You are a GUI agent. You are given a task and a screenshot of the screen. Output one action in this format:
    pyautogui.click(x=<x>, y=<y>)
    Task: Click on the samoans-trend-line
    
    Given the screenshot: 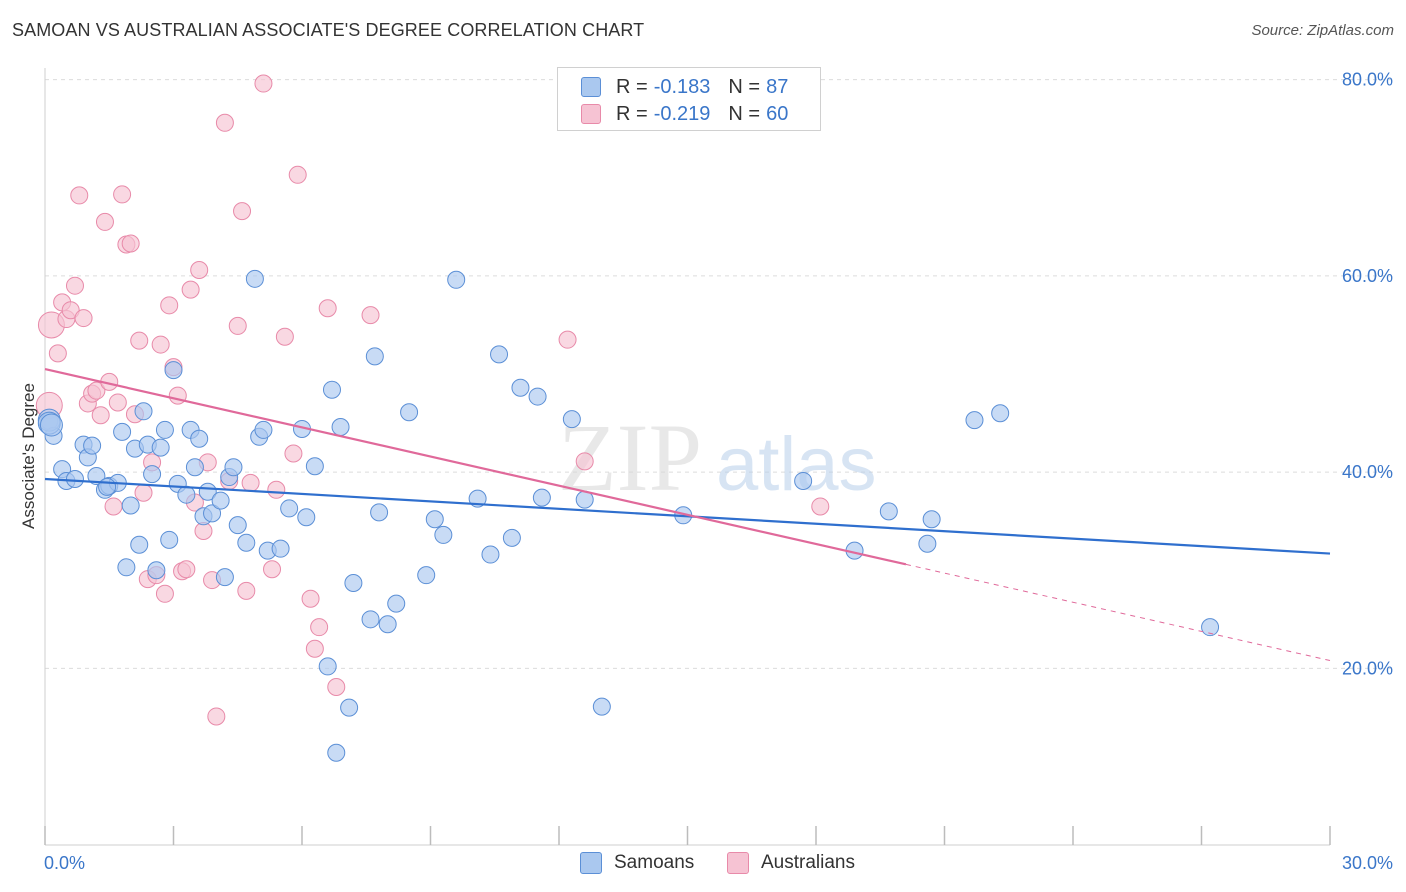 What is the action you would take?
    pyautogui.click(x=687, y=516)
    